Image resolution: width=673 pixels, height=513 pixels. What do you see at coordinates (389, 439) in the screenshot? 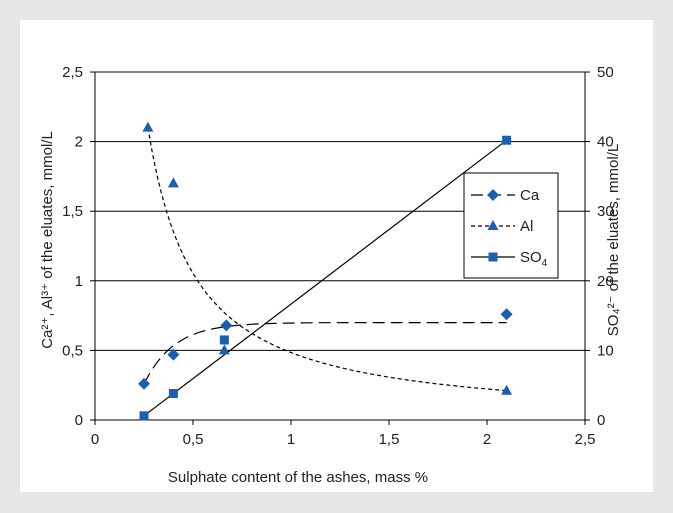
I see `x-tick-label: 1,5` at bounding box center [389, 439].